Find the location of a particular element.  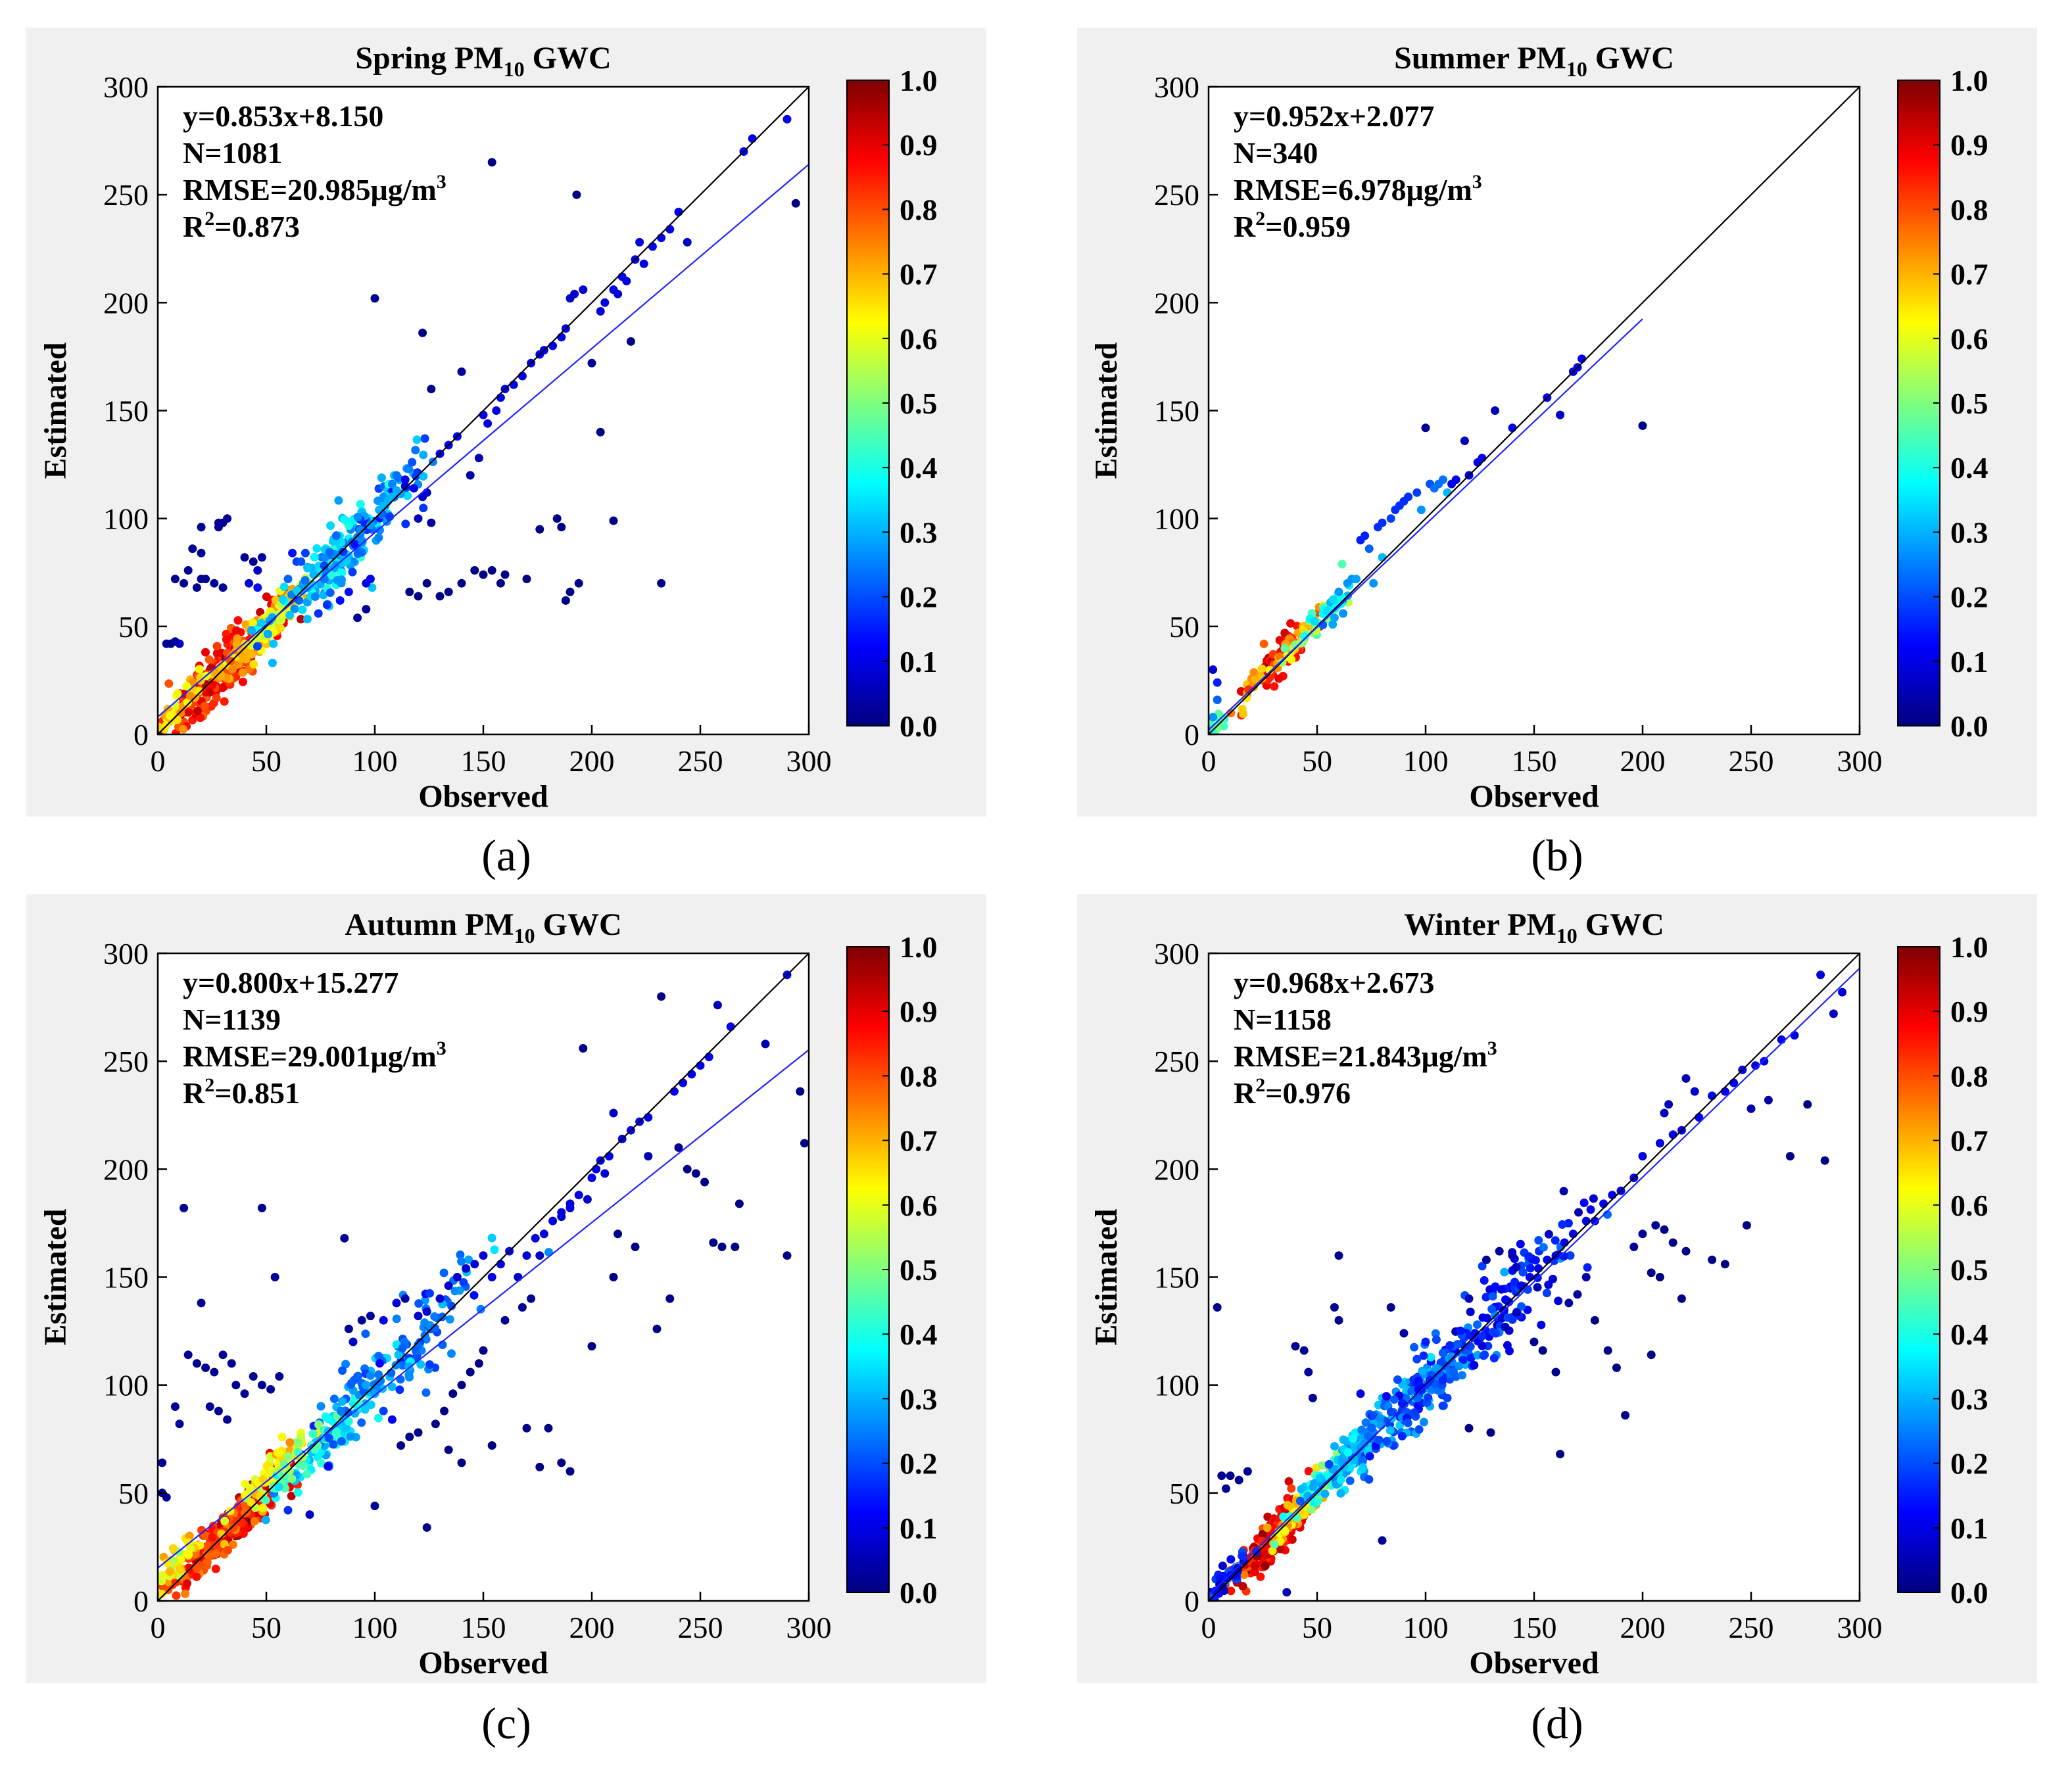

colorbar-tick-label: 0.0 is located at coordinates (919, 1592).